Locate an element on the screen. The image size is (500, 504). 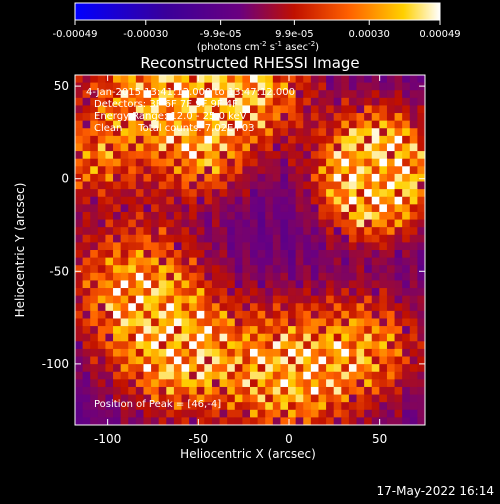
colorbar-tick-label: -0.00030 is located at coordinates (145, 34).